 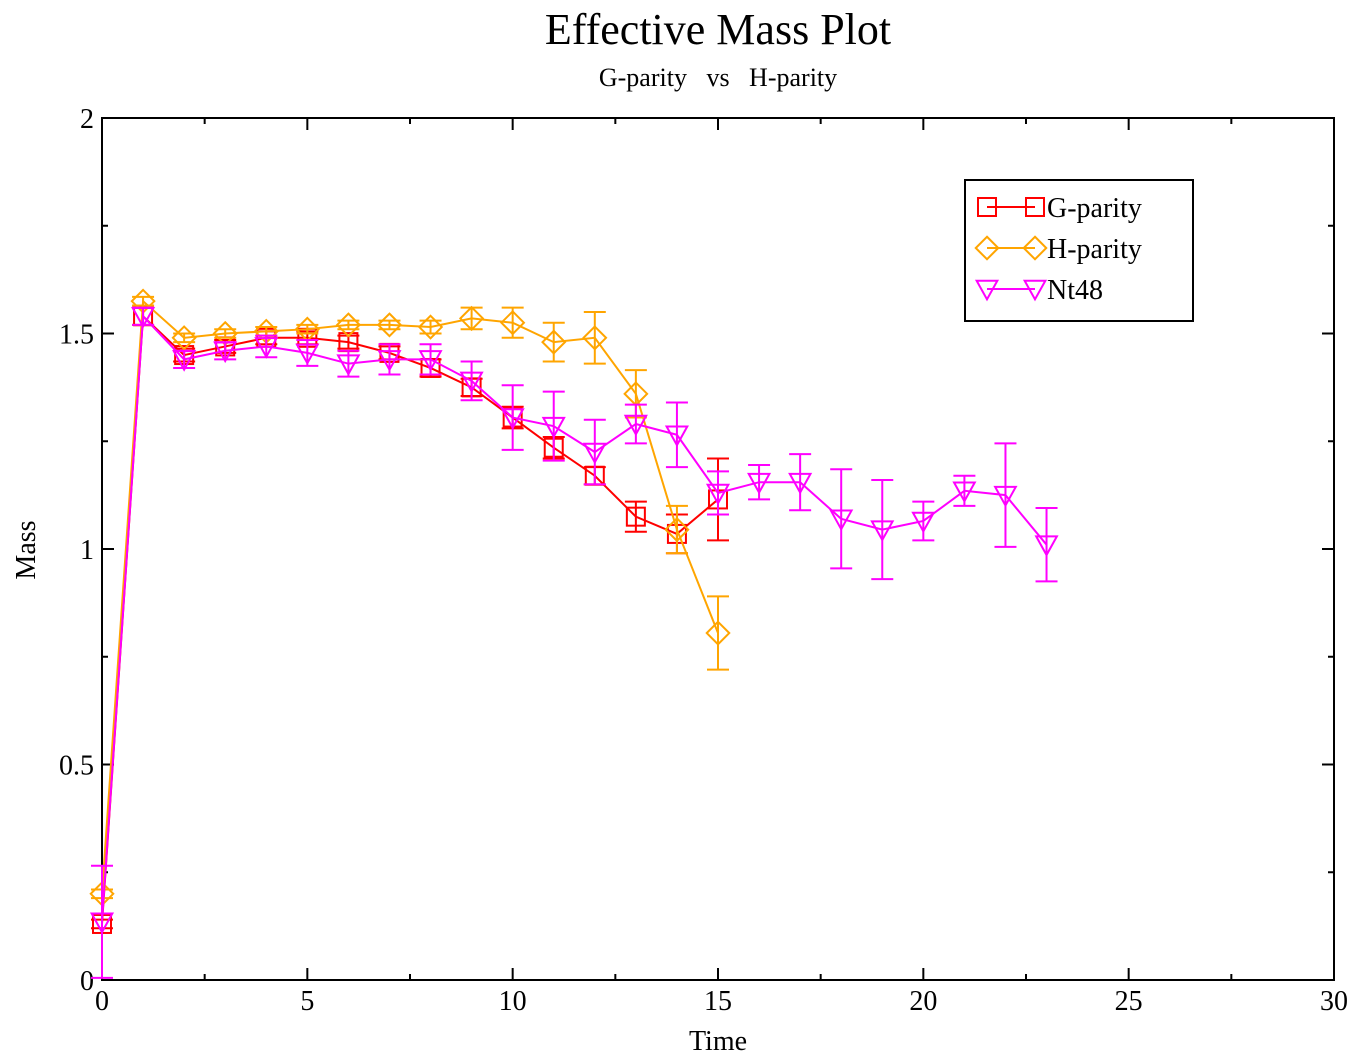 I want to click on y-tick-label: 2, so click(x=87, y=119).